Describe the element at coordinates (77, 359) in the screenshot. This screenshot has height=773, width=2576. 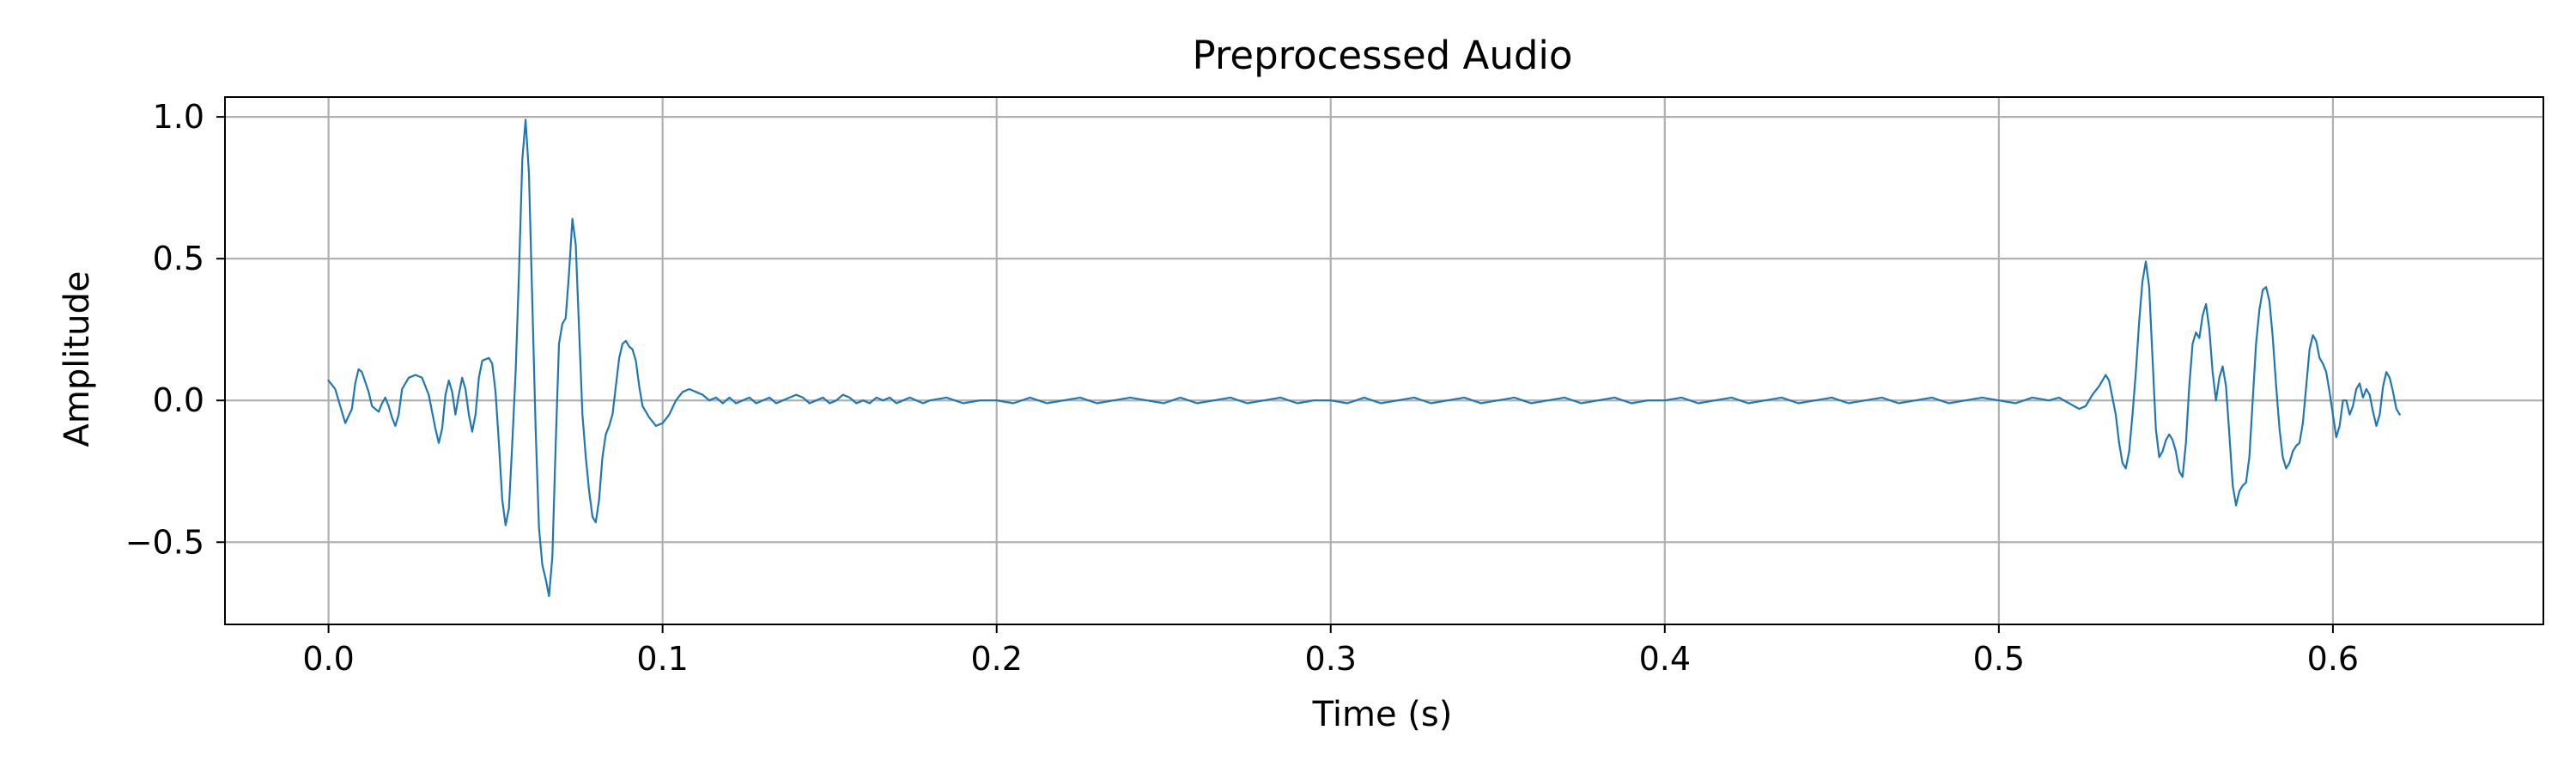
I see `y-axis-label: Amplitude` at that location.